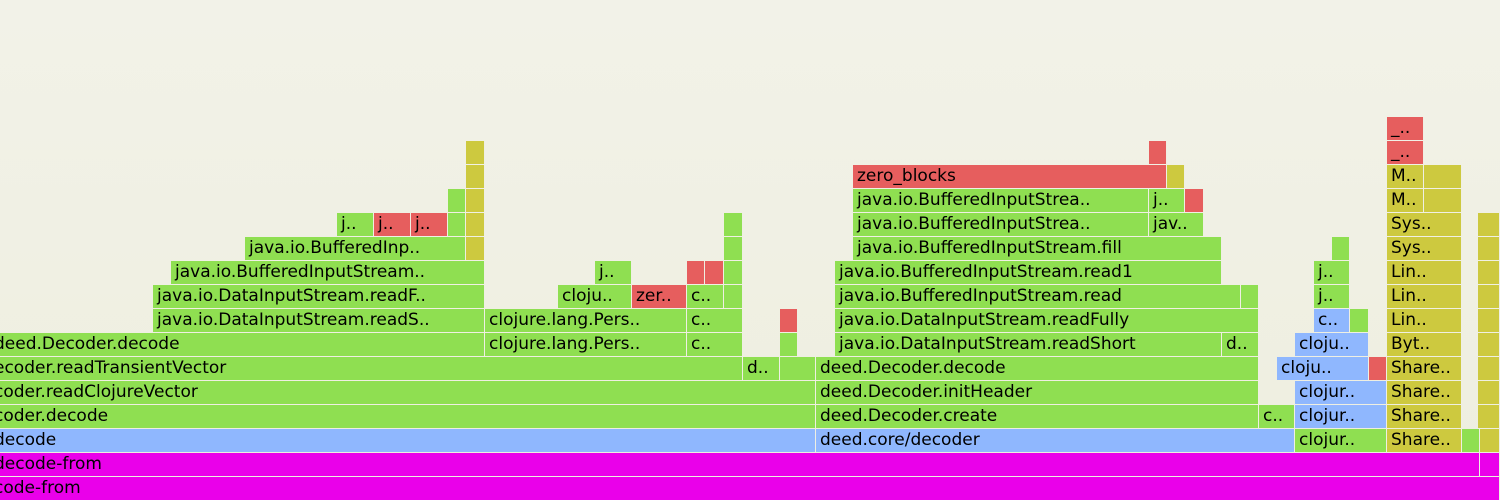 The width and height of the screenshot is (1500, 500). Describe the element at coordinates (1037, 248) in the screenshot. I see `flame-frame: java.io.BufferedInputStream.fill` at that location.